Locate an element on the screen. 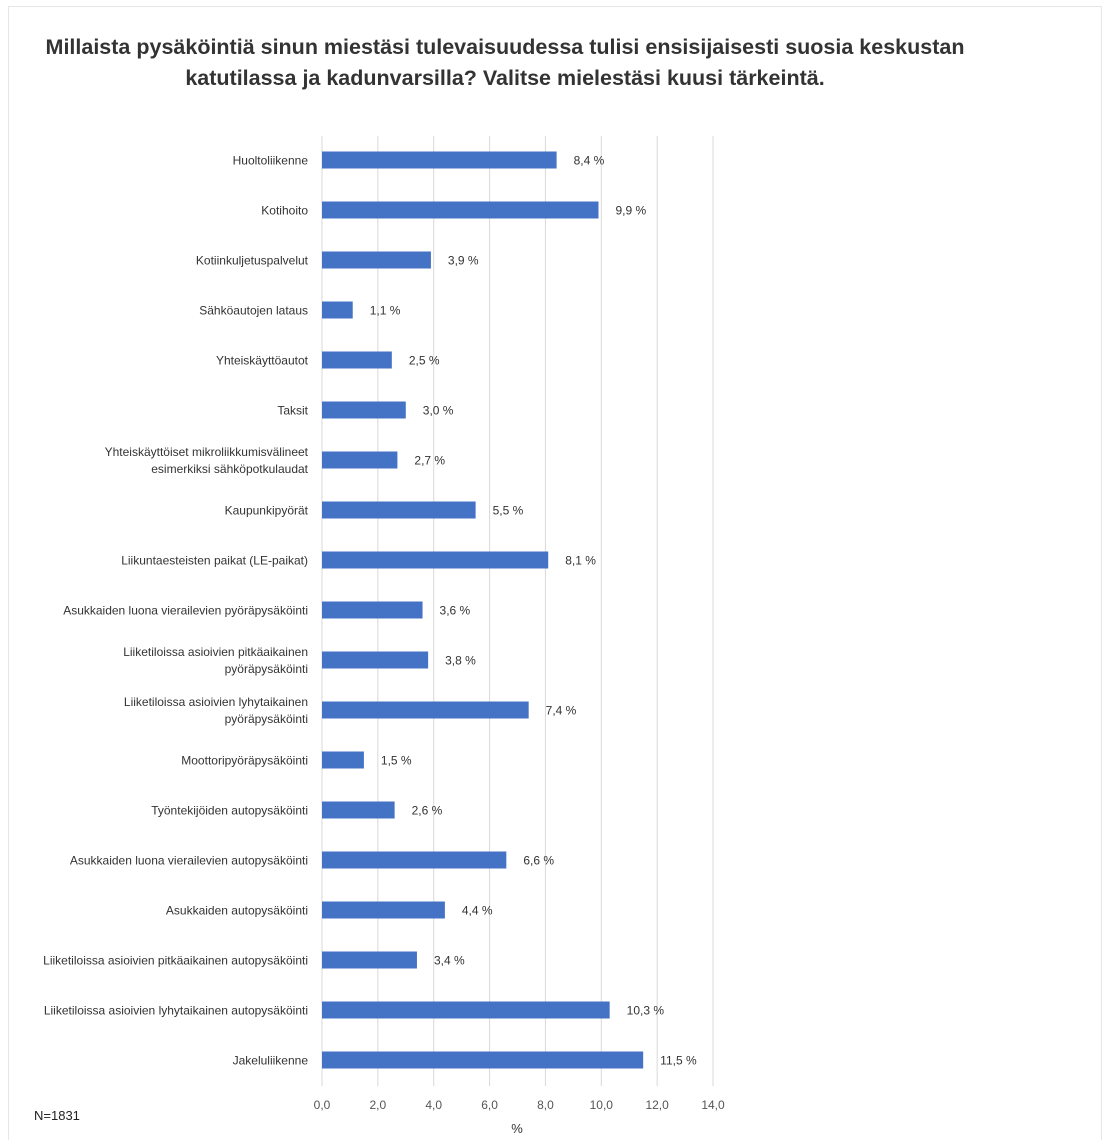 This screenshot has height=1140, width=1111. category-label: esimerkiksi sähköpotkulaudat is located at coordinates (229, 469).